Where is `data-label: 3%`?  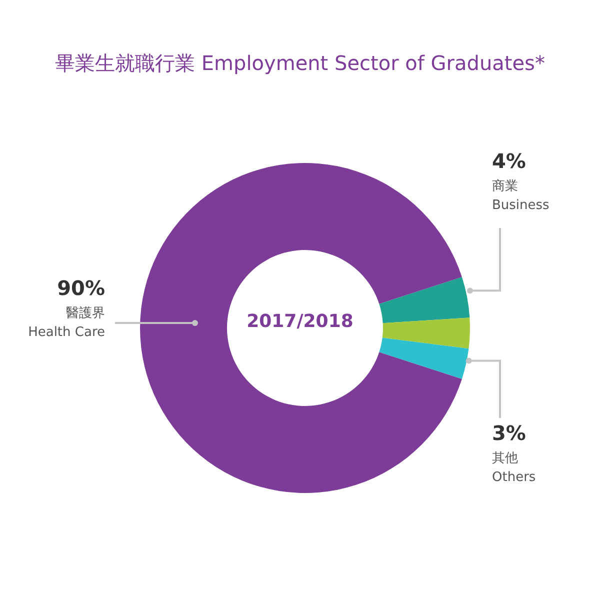
data-label: 3% is located at coordinates (509, 433).